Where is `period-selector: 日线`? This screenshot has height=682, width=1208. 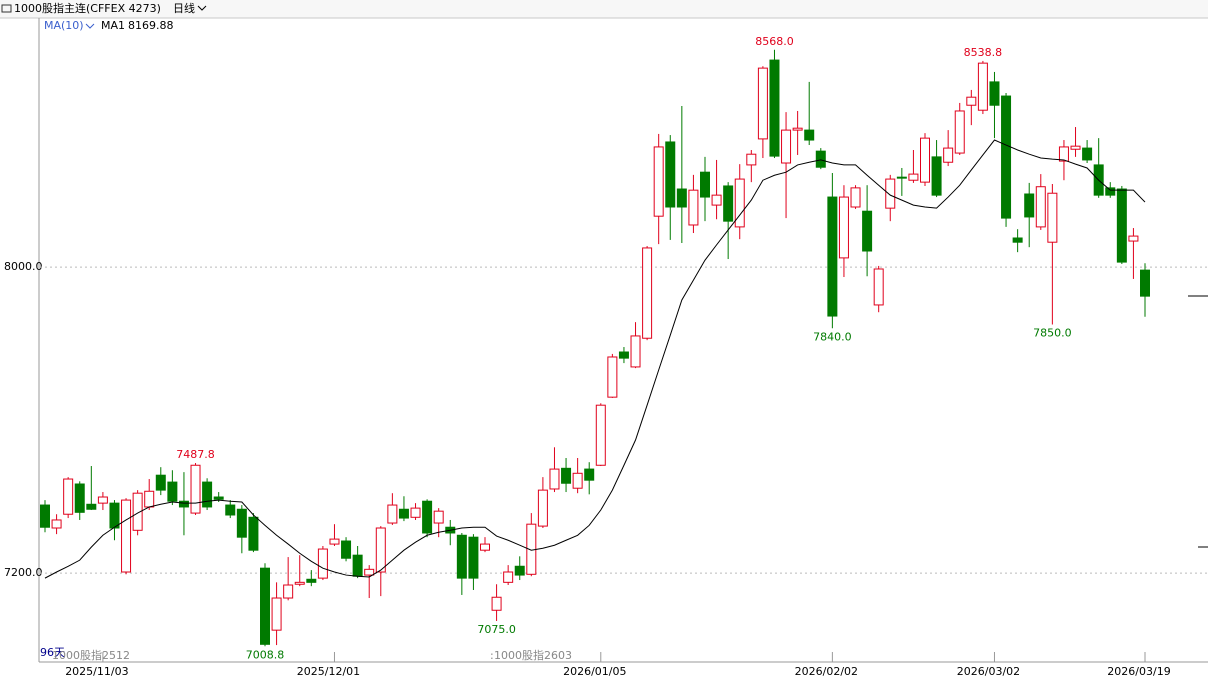 period-selector: 日线 is located at coordinates (184, 8).